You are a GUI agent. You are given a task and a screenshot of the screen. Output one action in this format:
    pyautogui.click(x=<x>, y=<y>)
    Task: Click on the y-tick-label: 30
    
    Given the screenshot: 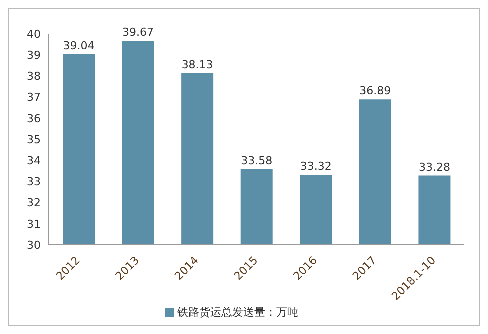 What is the action you would take?
    pyautogui.click(x=34, y=245)
    